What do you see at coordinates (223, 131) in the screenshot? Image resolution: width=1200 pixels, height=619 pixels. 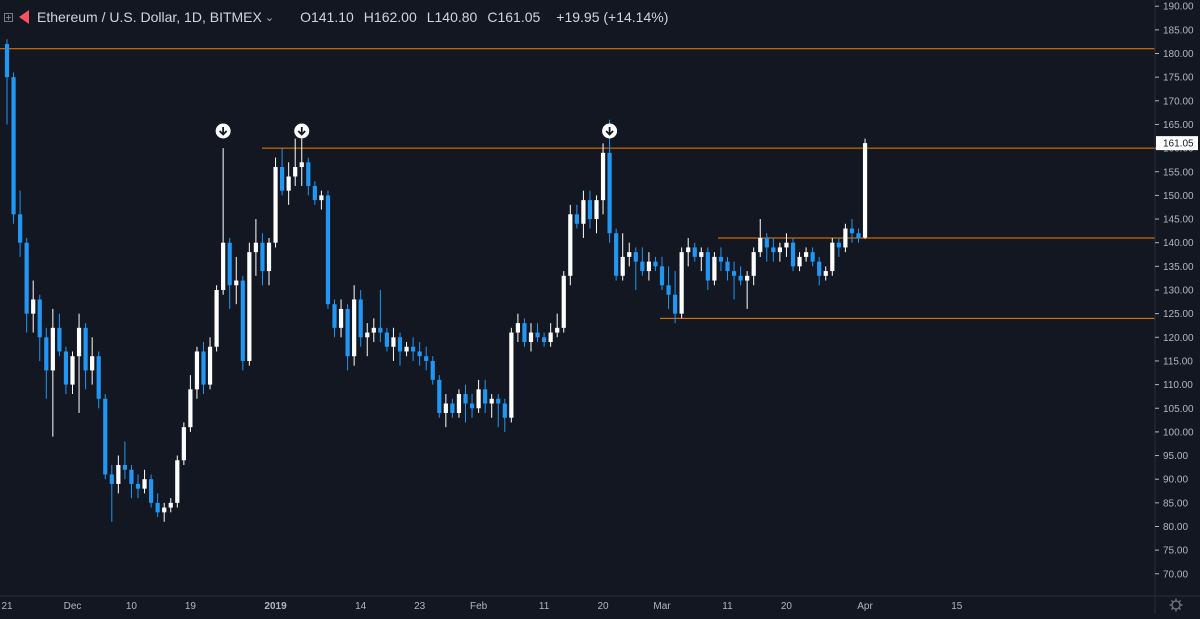 I see `down-arrow-icon` at bounding box center [223, 131].